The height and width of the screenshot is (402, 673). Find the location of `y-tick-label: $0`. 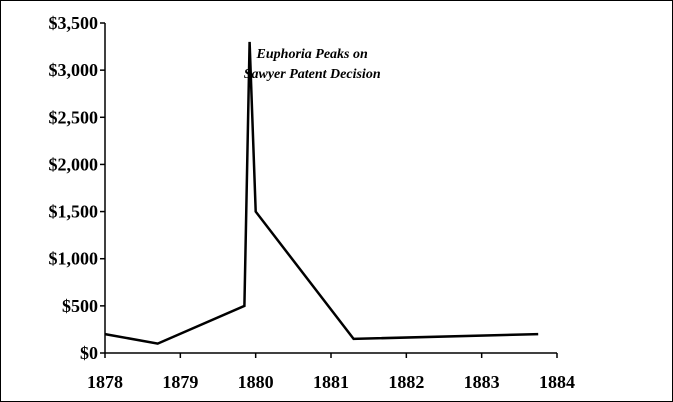

y-tick-label: $0 is located at coordinates (89, 353).